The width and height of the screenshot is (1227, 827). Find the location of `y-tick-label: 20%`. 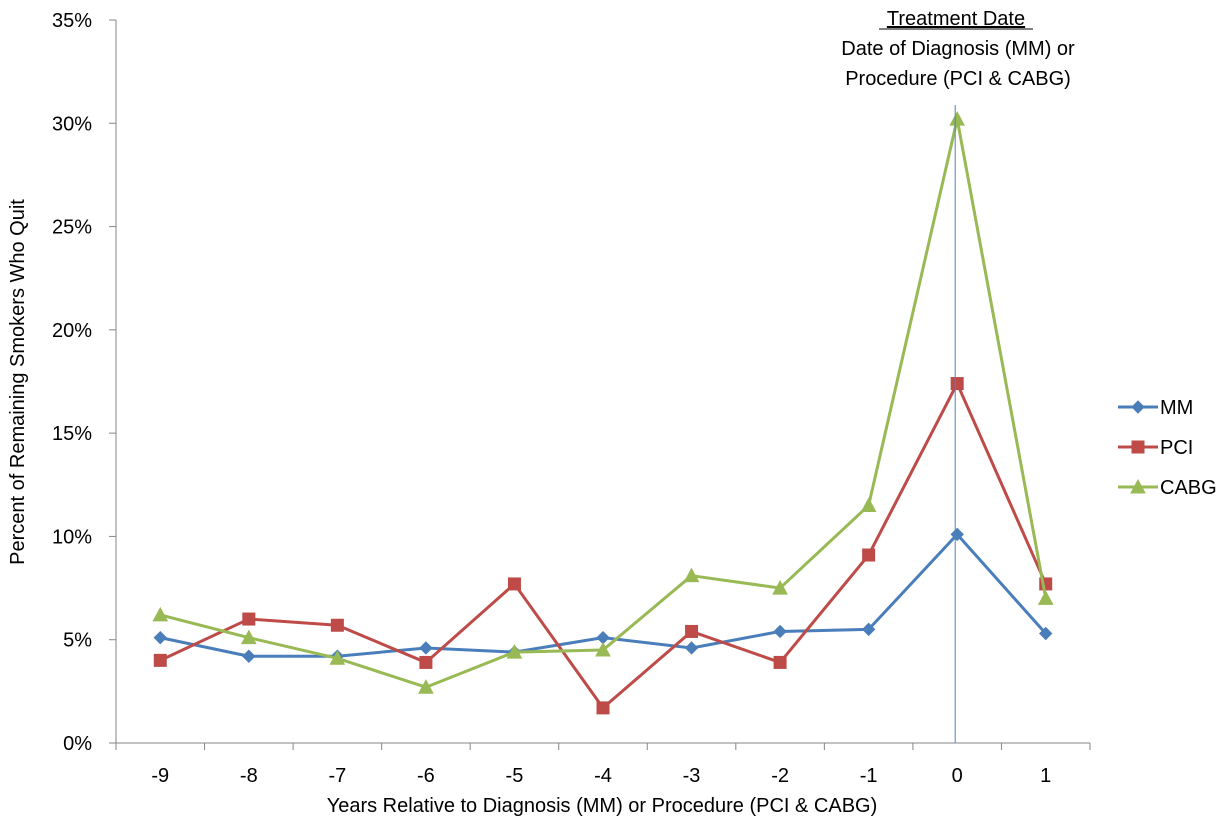

y-tick-label: 20% is located at coordinates (72, 331).